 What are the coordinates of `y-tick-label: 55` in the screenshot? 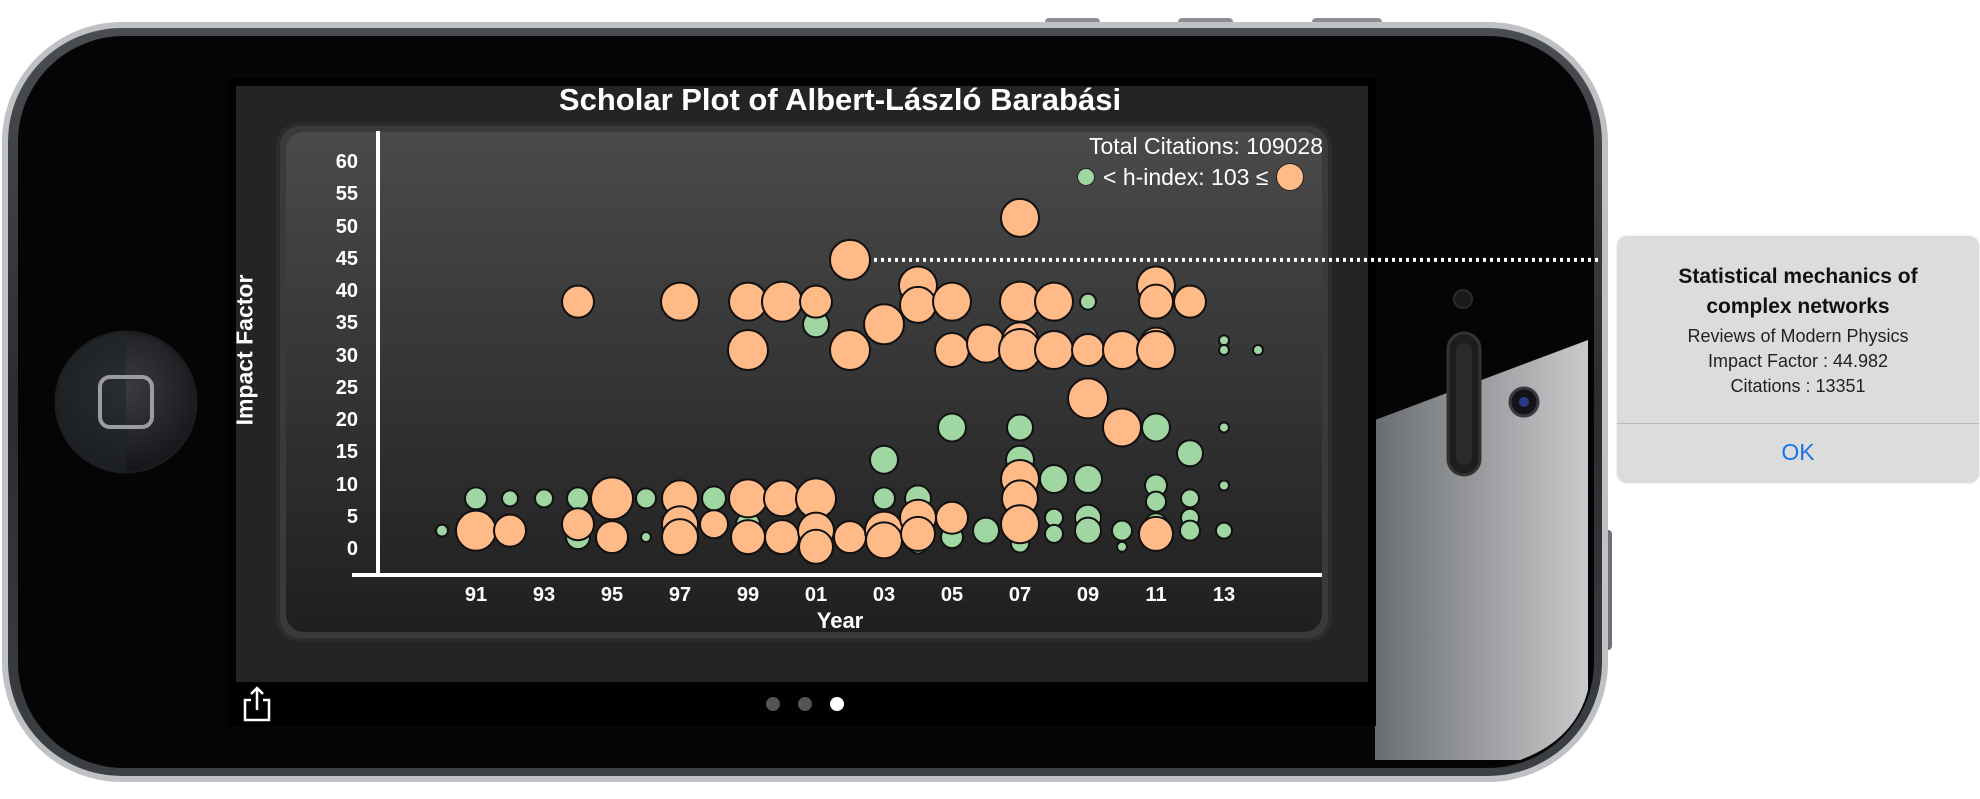 It's located at (346, 194).